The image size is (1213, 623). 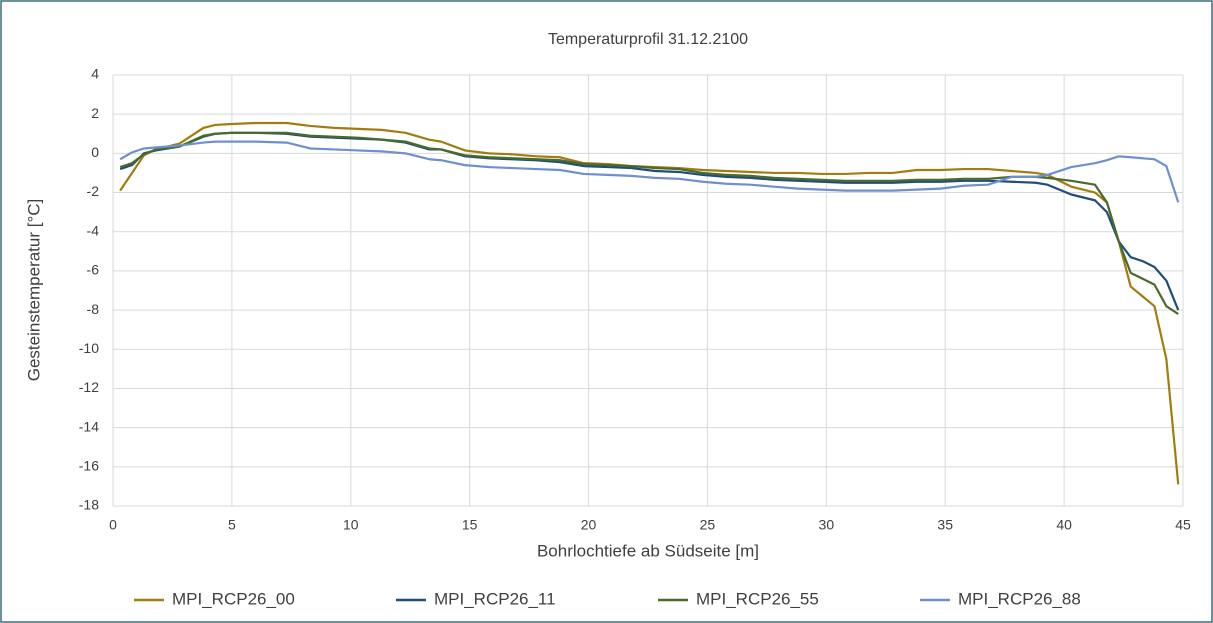 I want to click on y-axis-label: Gesteinstemperatur [°C], so click(x=33, y=290).